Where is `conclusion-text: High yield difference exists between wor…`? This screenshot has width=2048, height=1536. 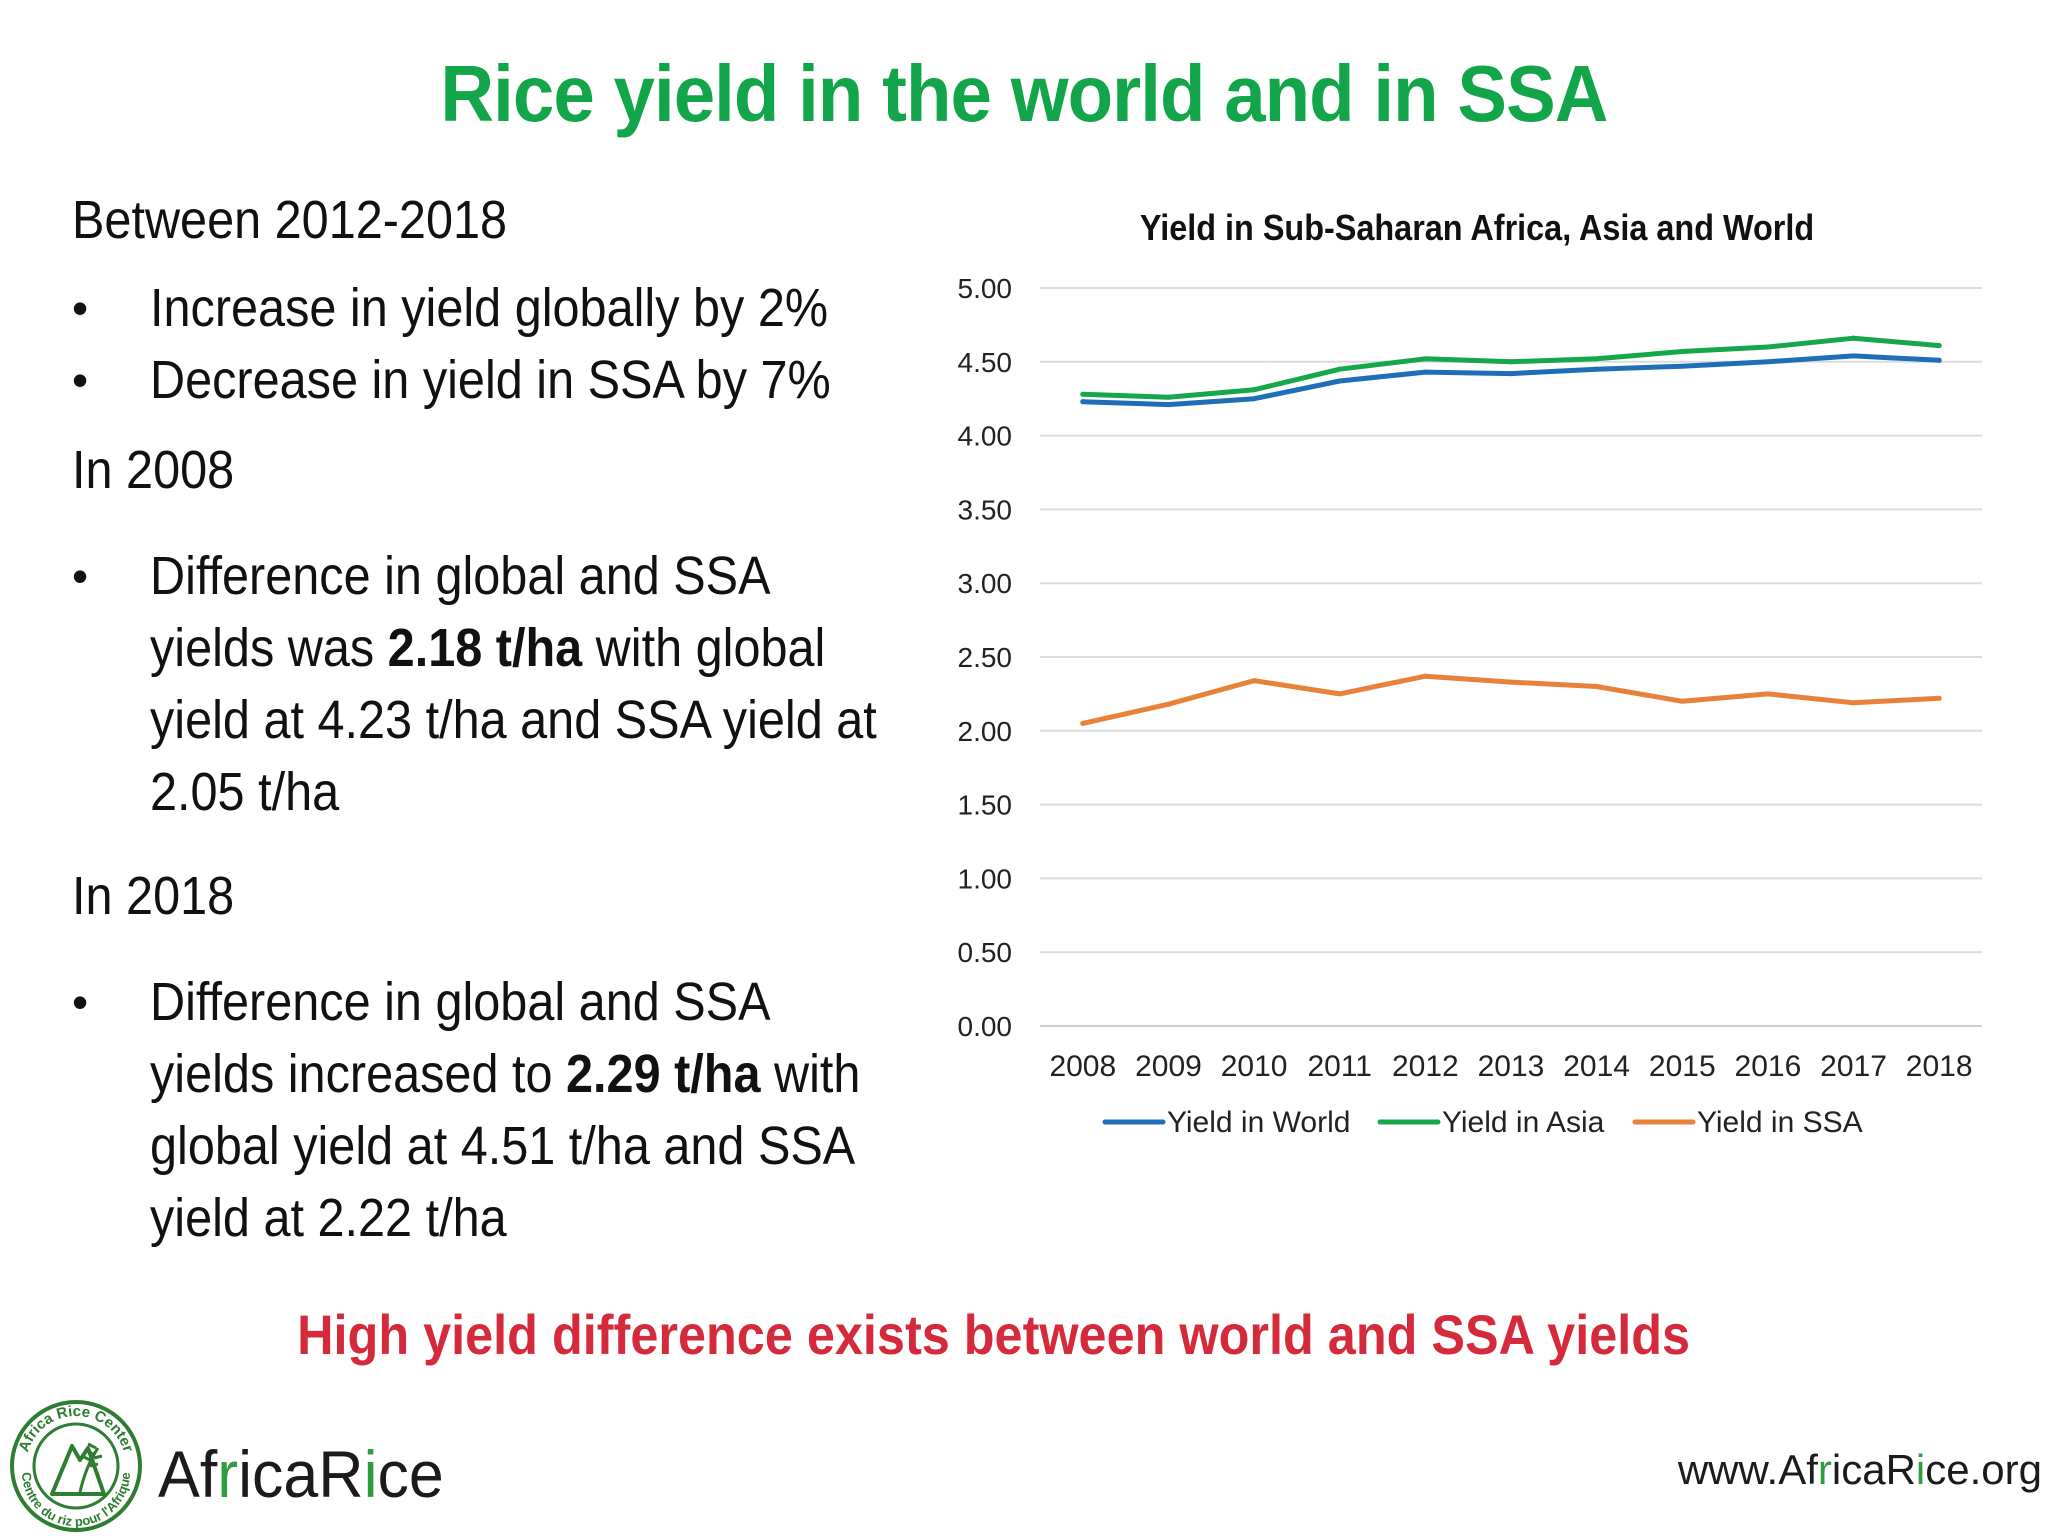 conclusion-text: High yield difference exists between wor… is located at coordinates (994, 1334).